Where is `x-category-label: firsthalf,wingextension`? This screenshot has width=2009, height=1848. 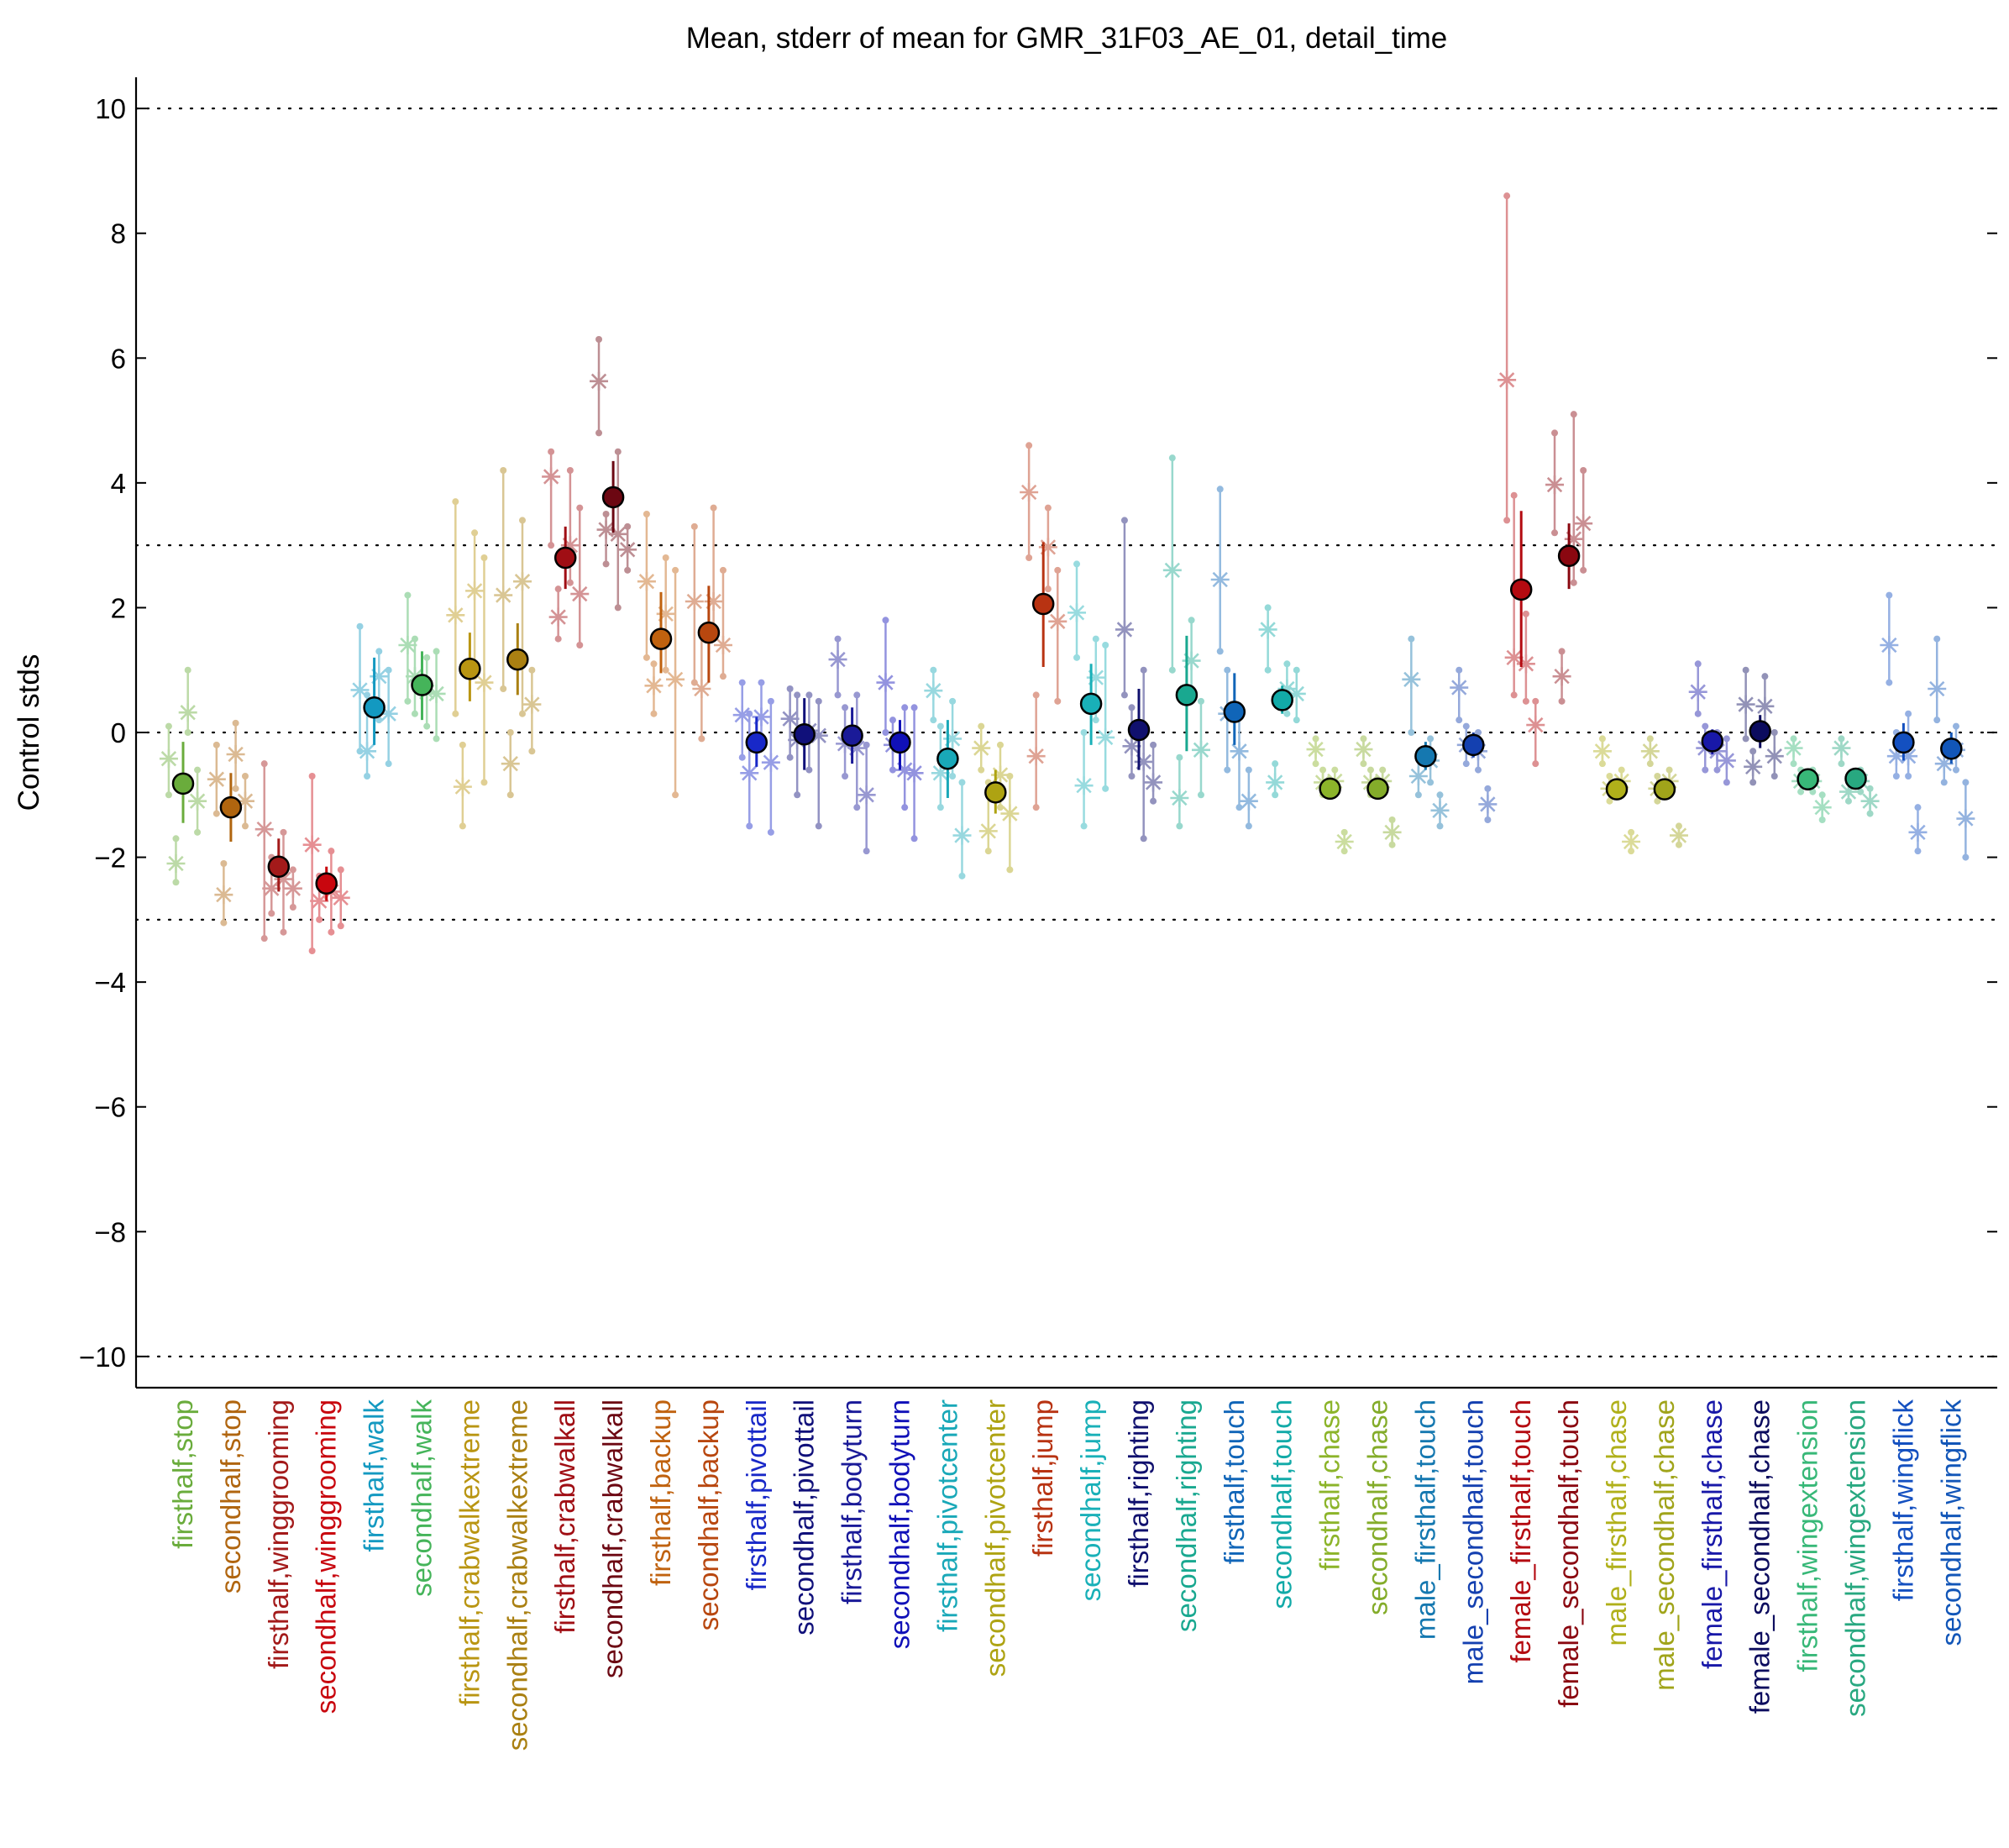
x-category-label: firsthalf,wingextension is located at coordinates (1807, 1535).